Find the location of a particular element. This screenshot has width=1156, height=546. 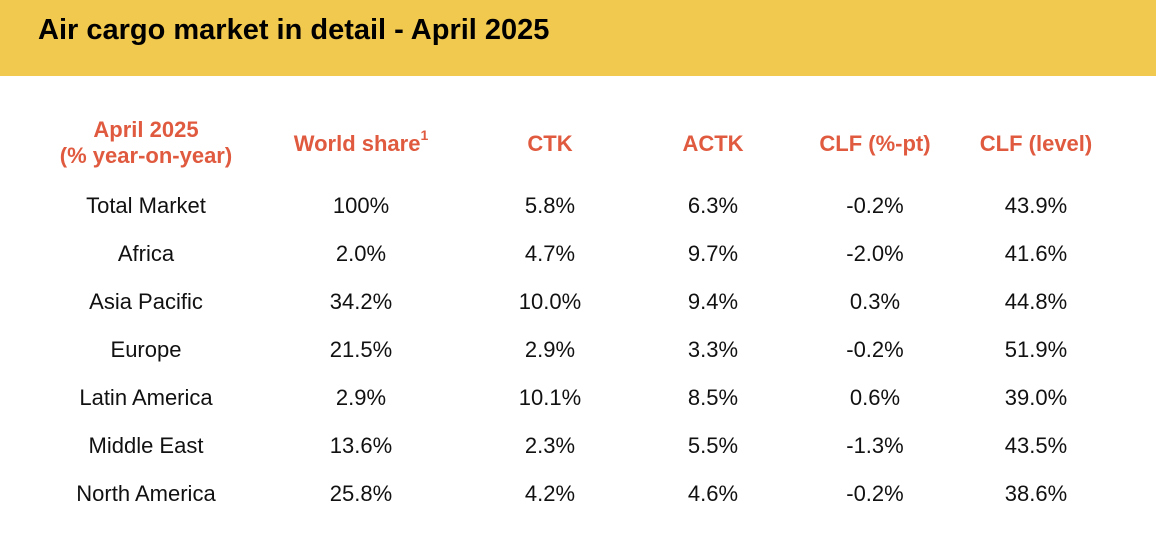

column-header-sublabel: (% year-on-year) is located at coordinates (146, 155).